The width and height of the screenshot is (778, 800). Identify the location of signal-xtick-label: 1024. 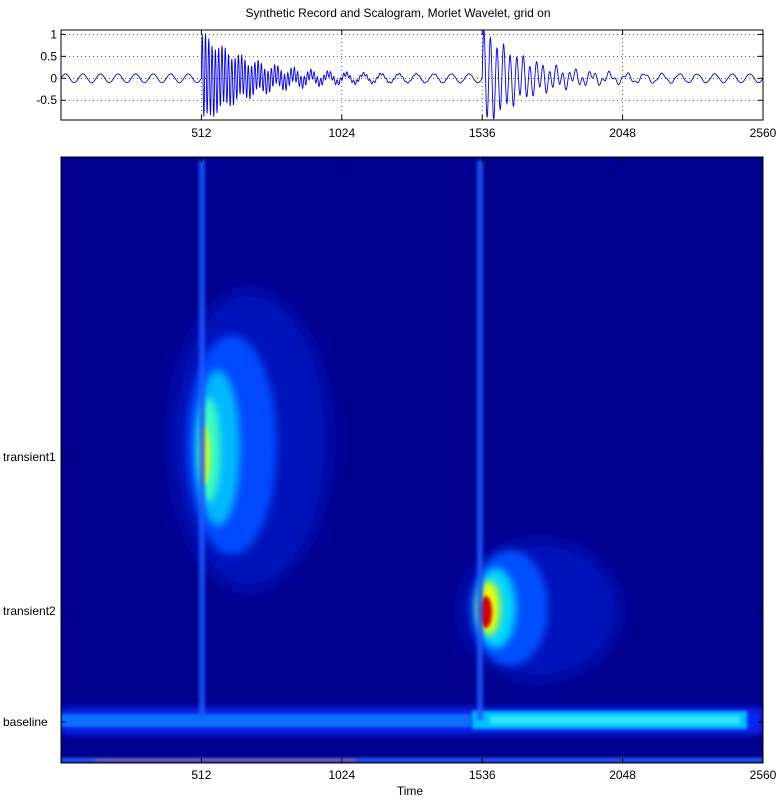
(341, 133).